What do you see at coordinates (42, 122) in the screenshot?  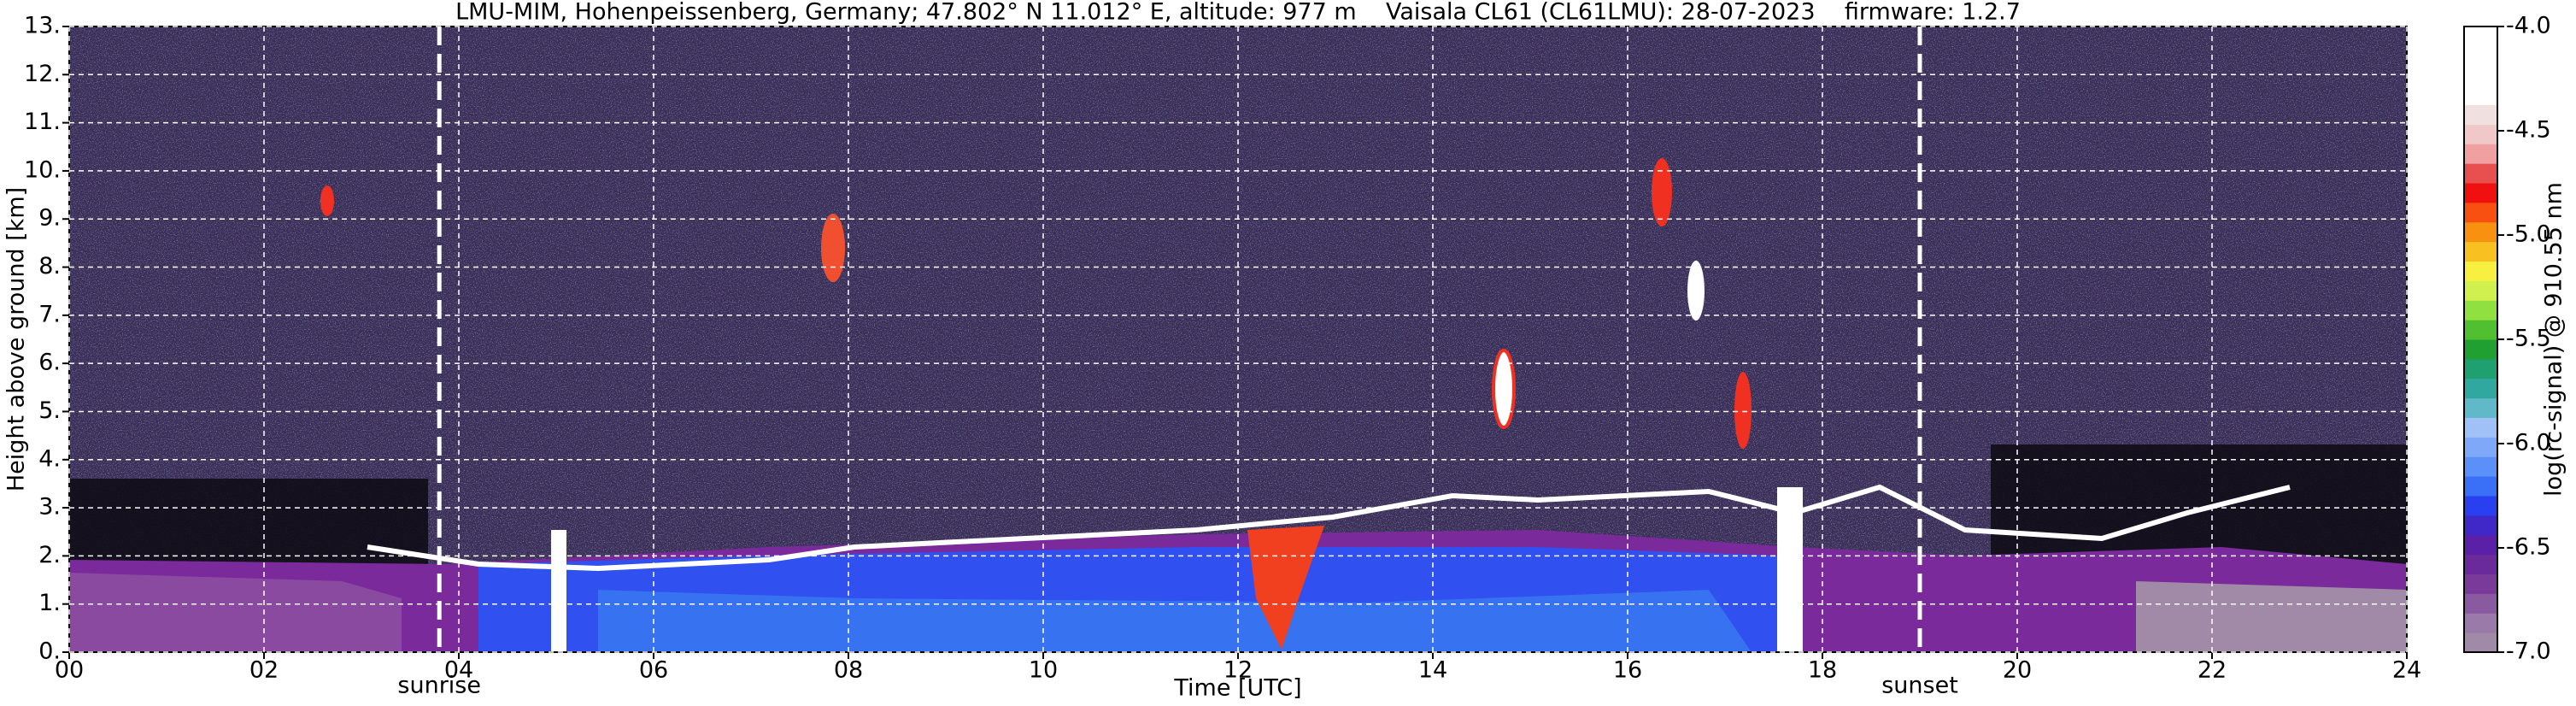 I see `y-tick-label: 11.` at bounding box center [42, 122].